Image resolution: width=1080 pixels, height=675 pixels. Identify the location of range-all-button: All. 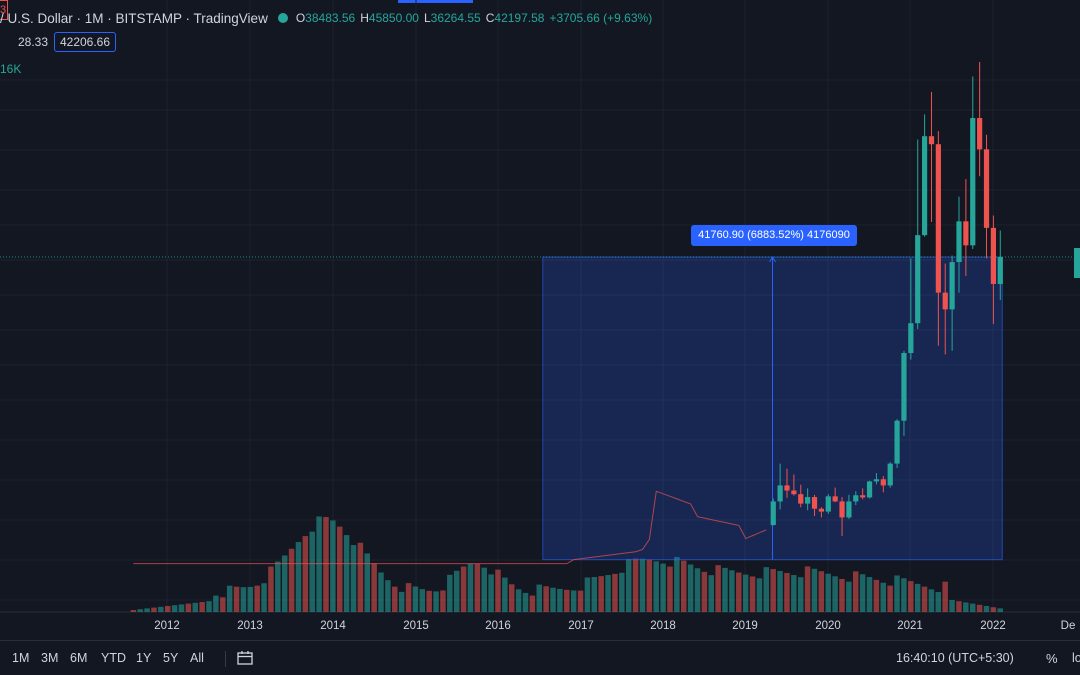
(197, 658).